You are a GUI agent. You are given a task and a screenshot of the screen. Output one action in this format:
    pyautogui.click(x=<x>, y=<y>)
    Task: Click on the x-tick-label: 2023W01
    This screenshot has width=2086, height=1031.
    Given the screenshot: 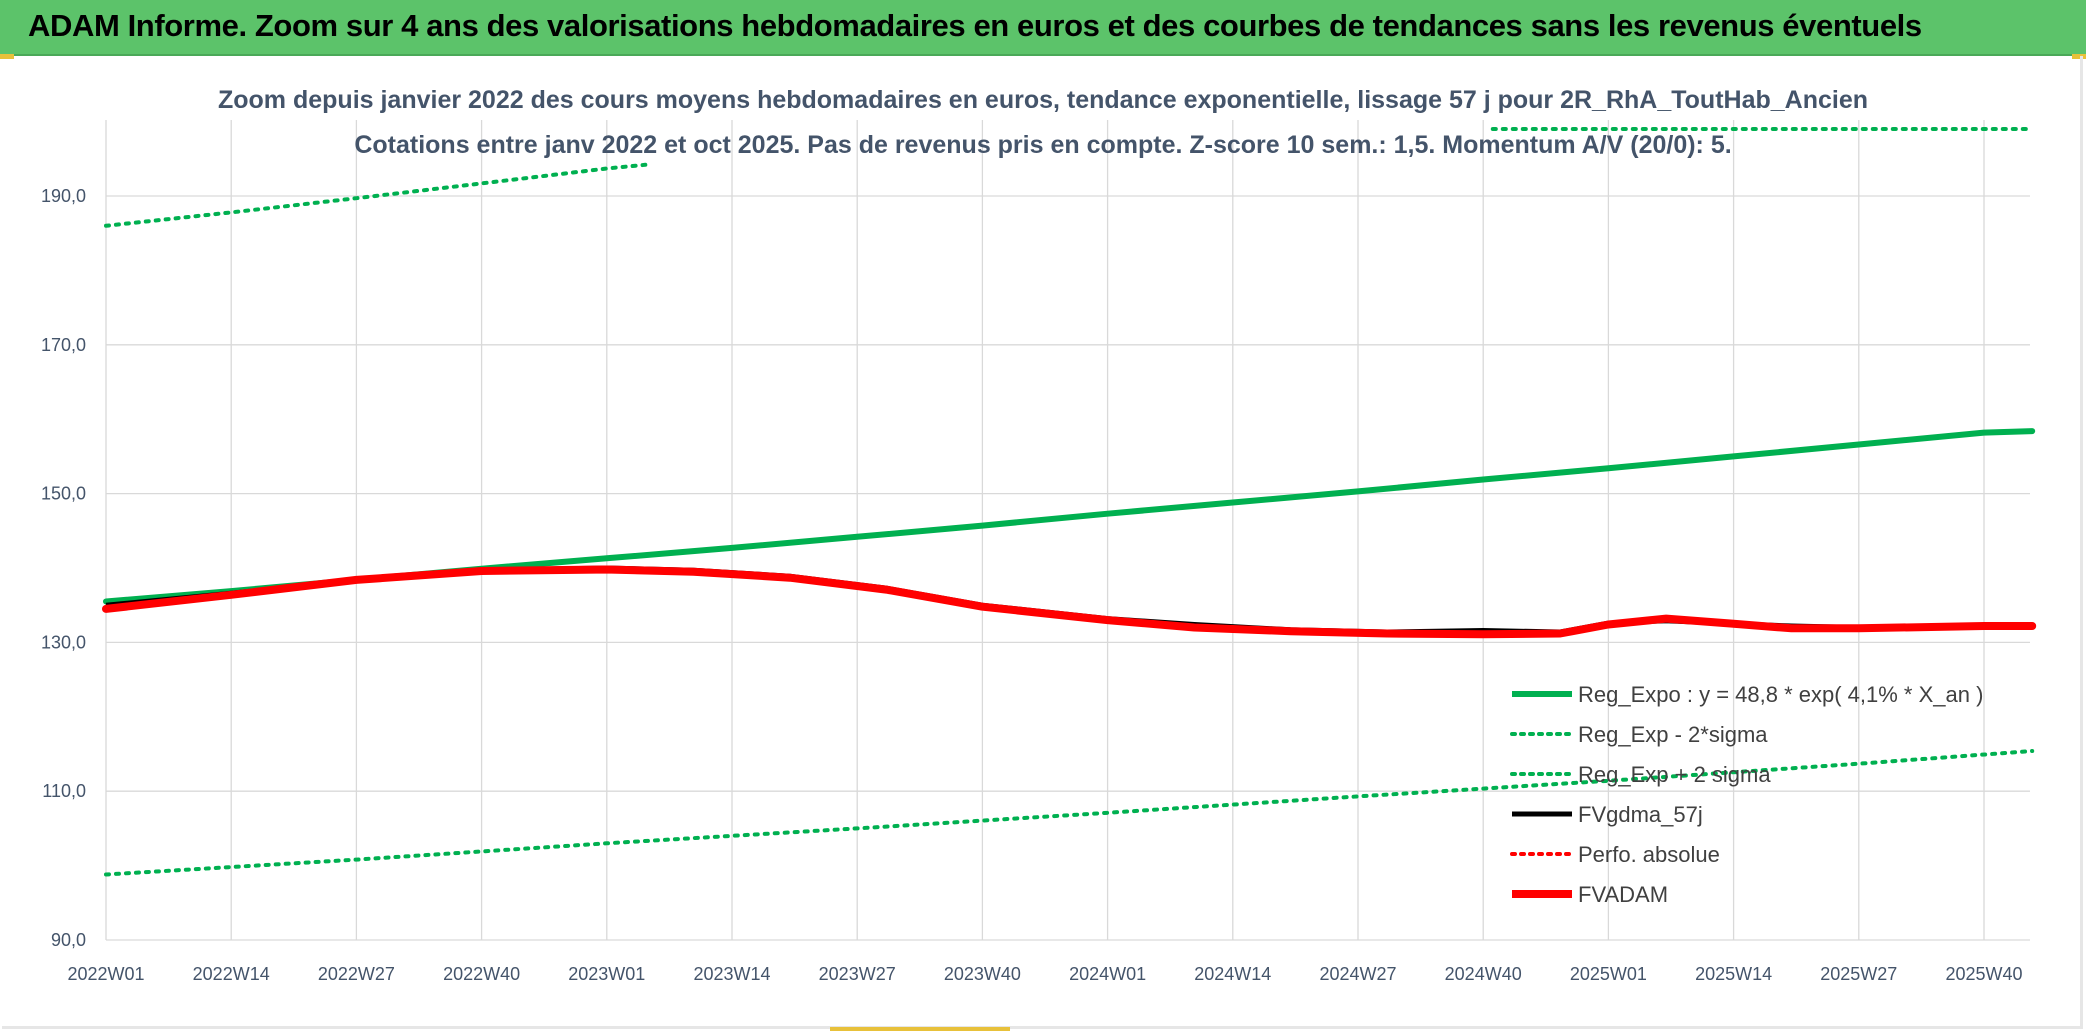 What is the action you would take?
    pyautogui.click(x=606, y=974)
    